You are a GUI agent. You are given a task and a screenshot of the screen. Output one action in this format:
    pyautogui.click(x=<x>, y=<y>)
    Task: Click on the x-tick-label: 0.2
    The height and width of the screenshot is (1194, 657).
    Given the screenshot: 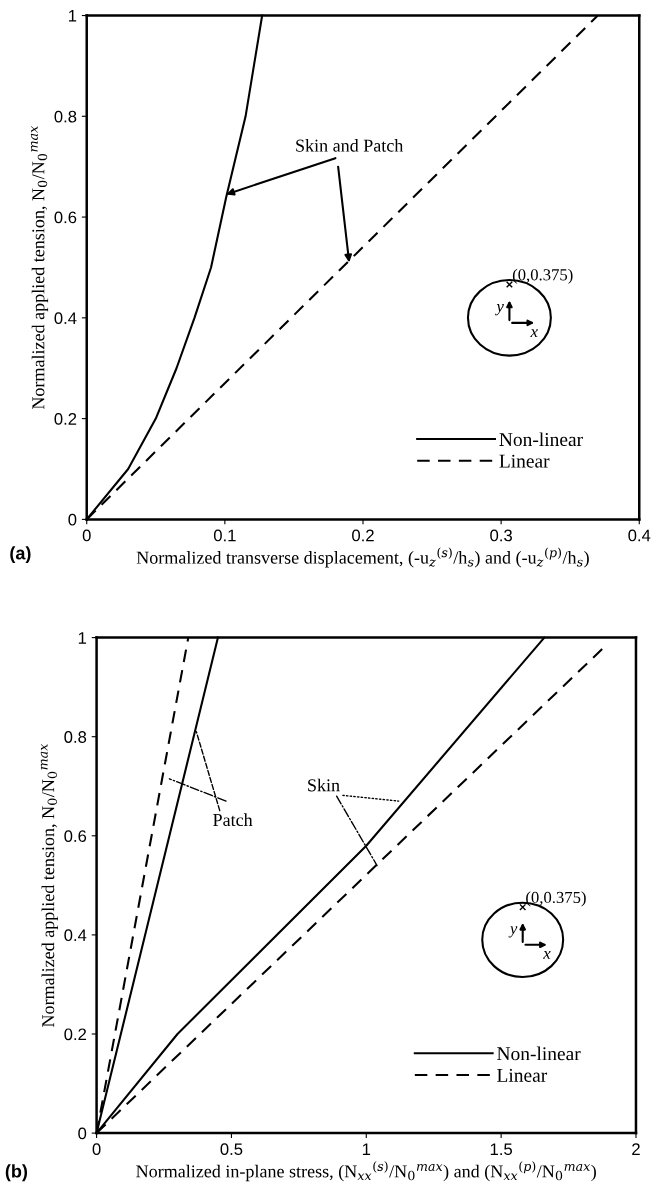 What is the action you would take?
    pyautogui.click(x=363, y=535)
    